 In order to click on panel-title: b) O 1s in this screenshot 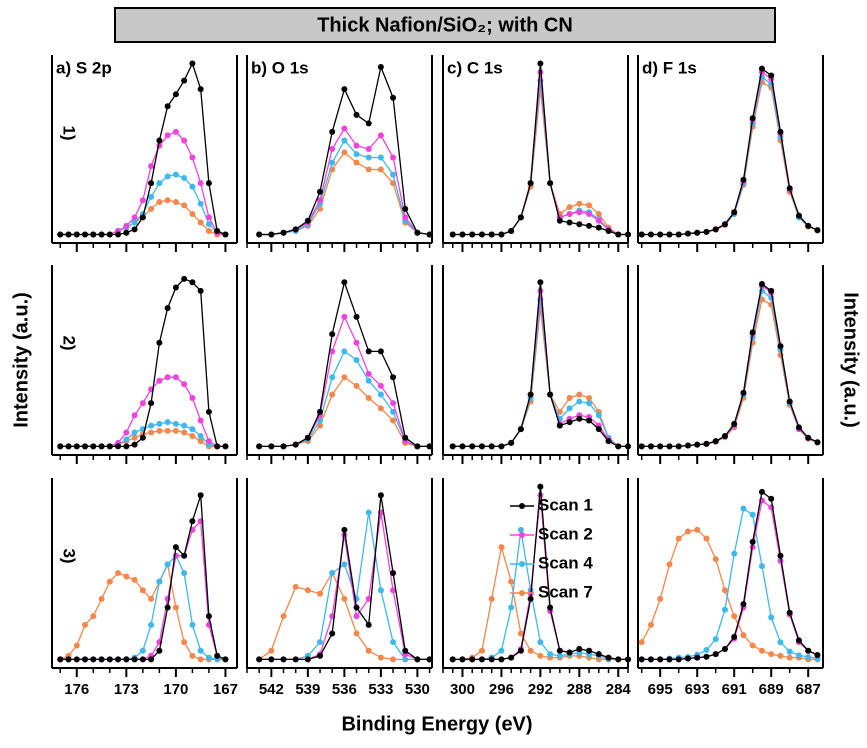, I will do `click(280, 67)`.